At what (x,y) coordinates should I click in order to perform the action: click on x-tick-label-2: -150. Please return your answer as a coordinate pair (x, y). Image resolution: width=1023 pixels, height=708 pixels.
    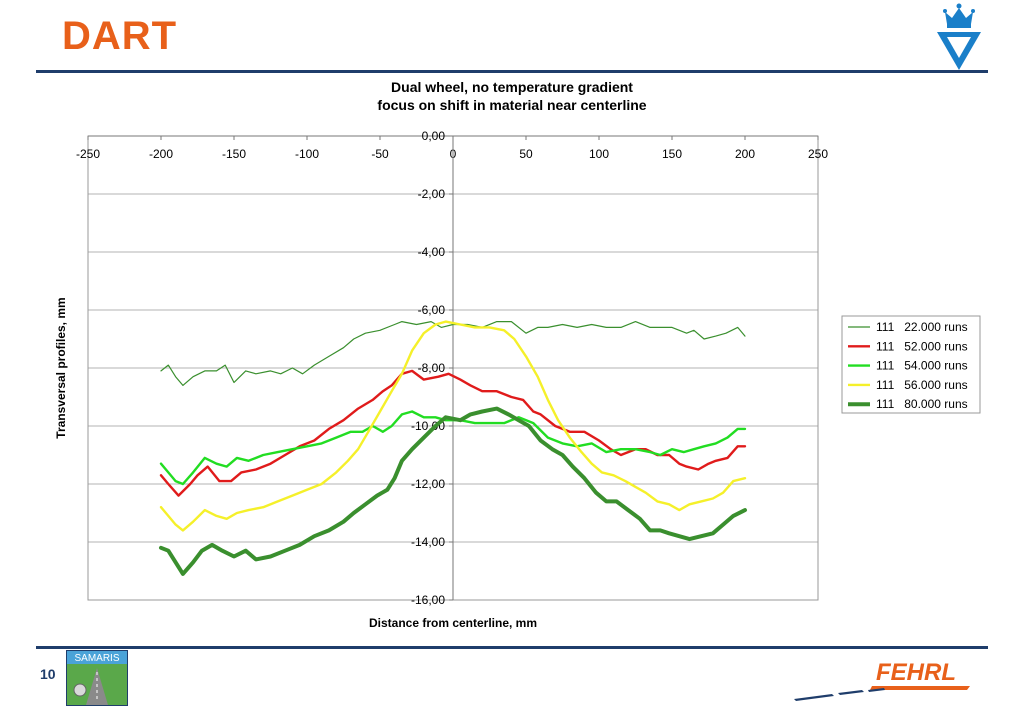
    Looking at the image, I should click on (234, 154).